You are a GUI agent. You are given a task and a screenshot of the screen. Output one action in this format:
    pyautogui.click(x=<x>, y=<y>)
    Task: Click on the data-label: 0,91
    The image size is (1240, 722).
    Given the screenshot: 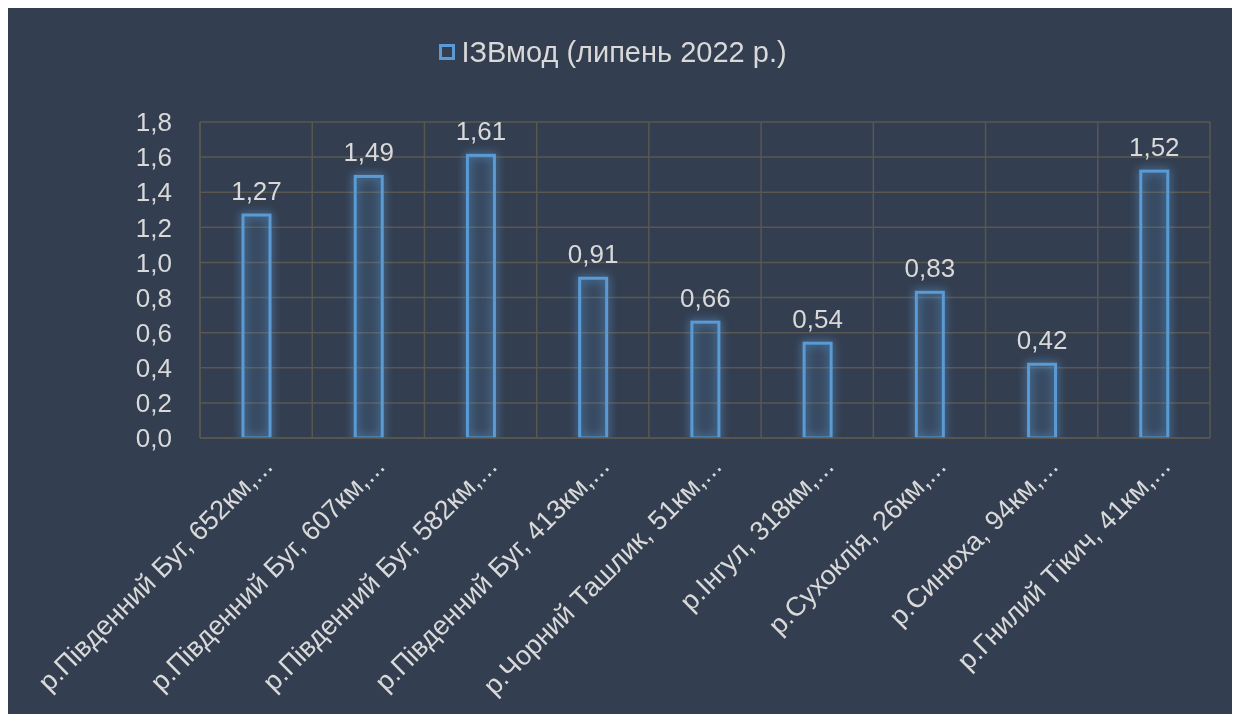 What is the action you would take?
    pyautogui.click(x=593, y=254)
    